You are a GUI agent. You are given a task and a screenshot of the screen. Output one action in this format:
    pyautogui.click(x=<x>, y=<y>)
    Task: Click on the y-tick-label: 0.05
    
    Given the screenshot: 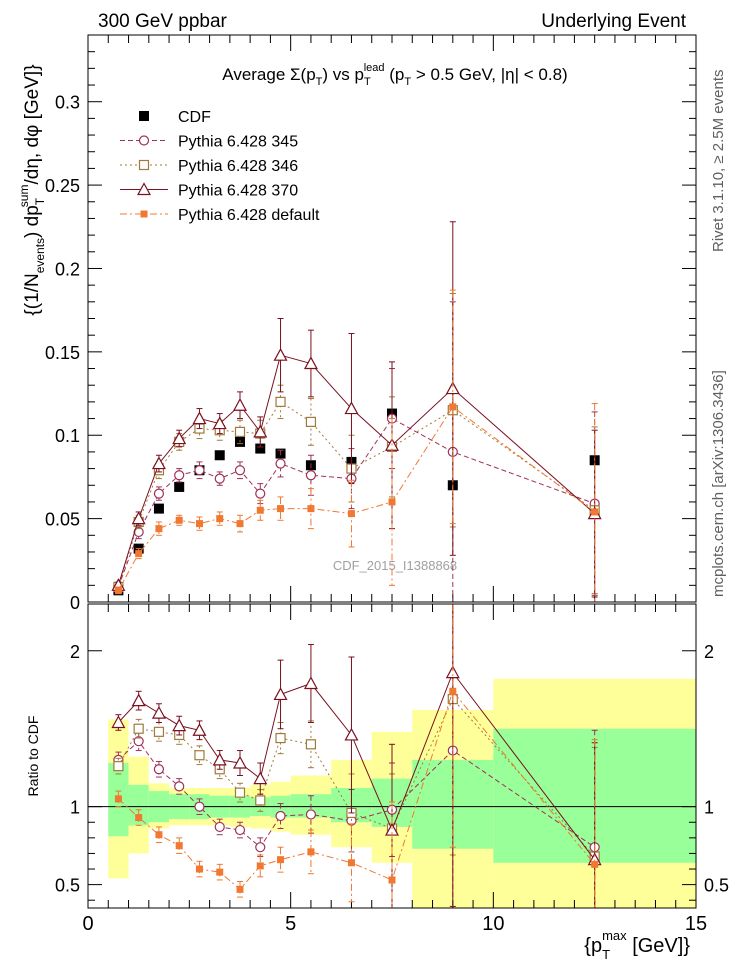 What is the action you would take?
    pyautogui.click(x=62, y=520)
    